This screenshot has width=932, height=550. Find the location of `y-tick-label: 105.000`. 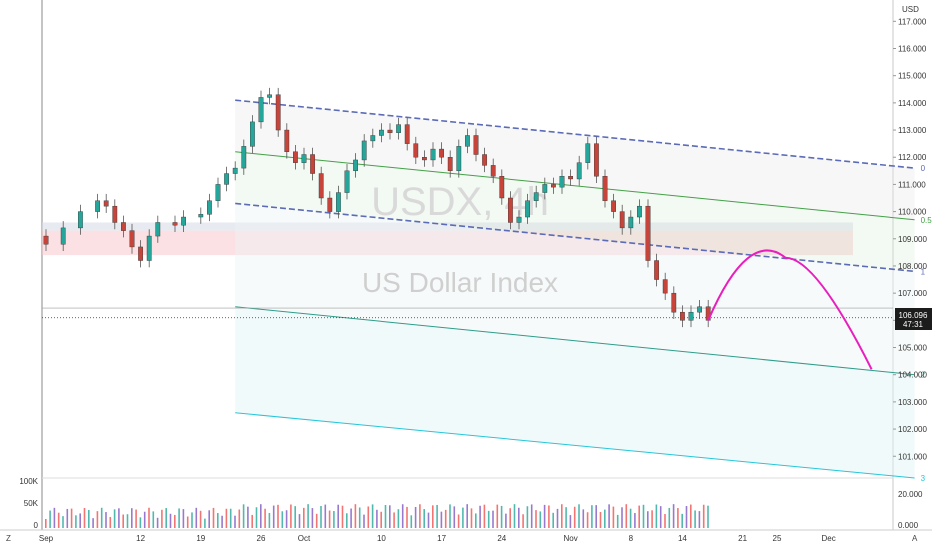

y-tick-label: 105.000 is located at coordinates (912, 348).